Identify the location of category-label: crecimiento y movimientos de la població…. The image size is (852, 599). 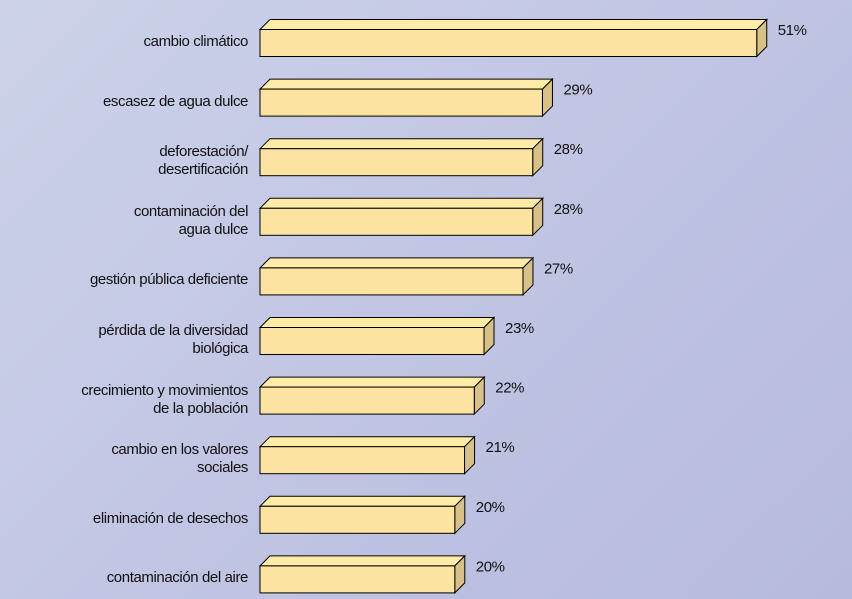
(164, 399).